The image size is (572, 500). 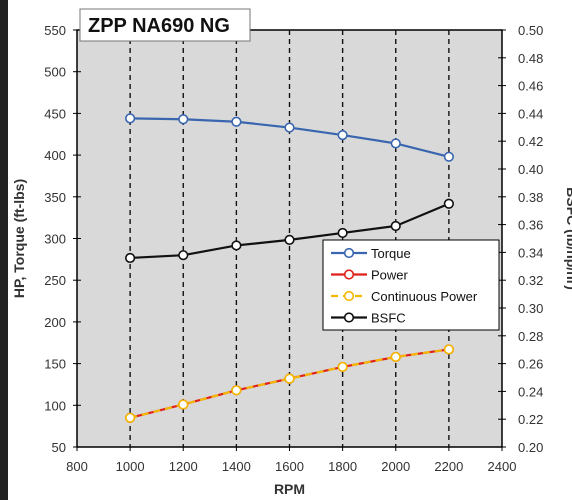 What do you see at coordinates (530, 447) in the screenshot?
I see `y2-tick-label: 0.20` at bounding box center [530, 447].